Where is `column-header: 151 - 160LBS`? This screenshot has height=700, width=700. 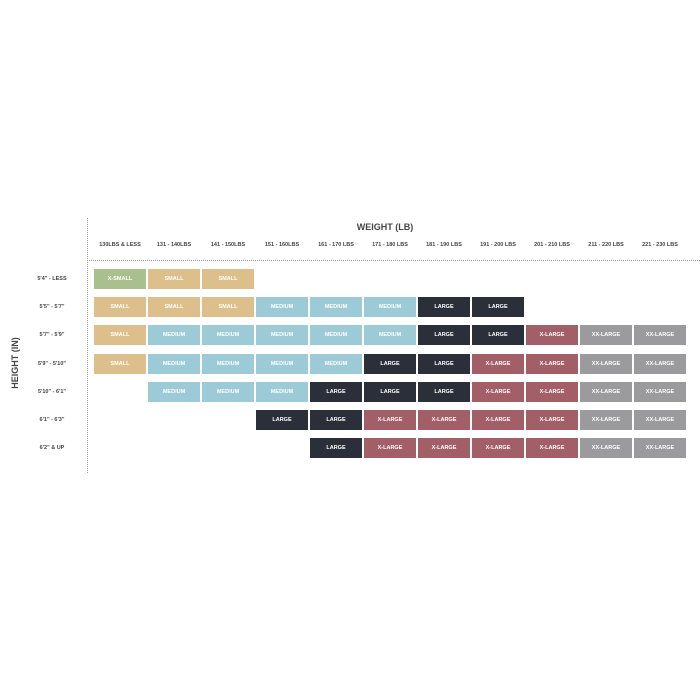
column-header: 151 - 160LBS is located at coordinates (282, 245).